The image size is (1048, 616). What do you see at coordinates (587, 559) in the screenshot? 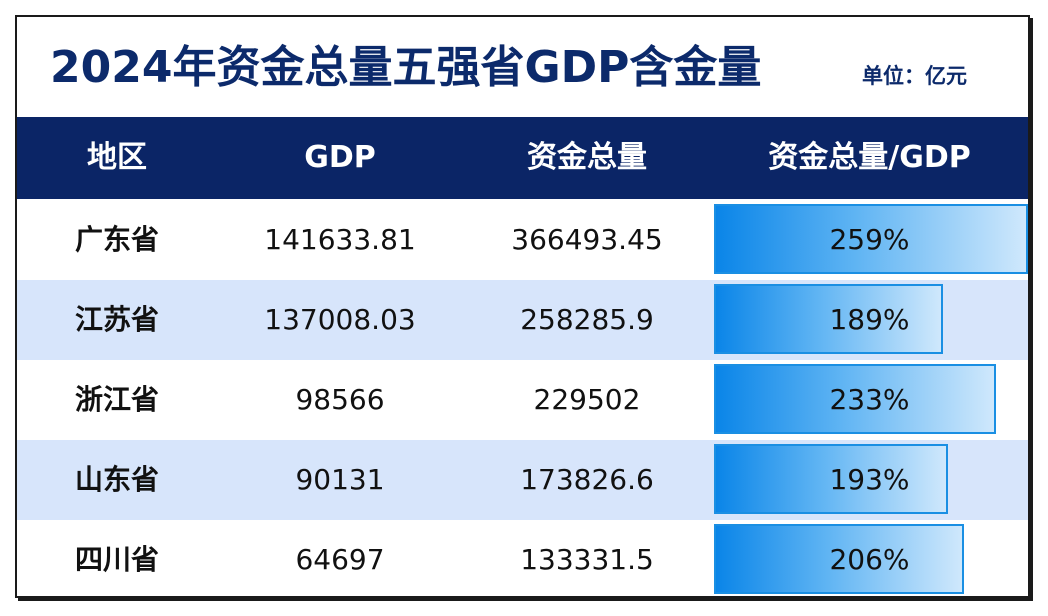
I see `funds-cell: 133331.5` at bounding box center [587, 559].